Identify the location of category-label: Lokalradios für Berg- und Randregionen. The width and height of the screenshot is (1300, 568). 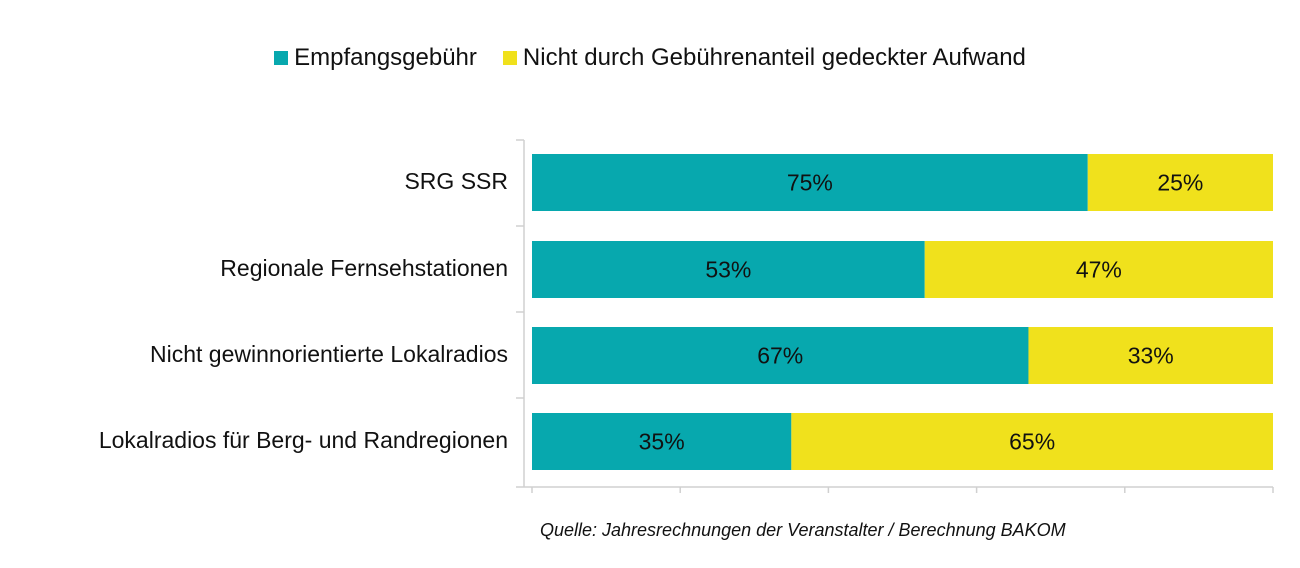
(303, 440).